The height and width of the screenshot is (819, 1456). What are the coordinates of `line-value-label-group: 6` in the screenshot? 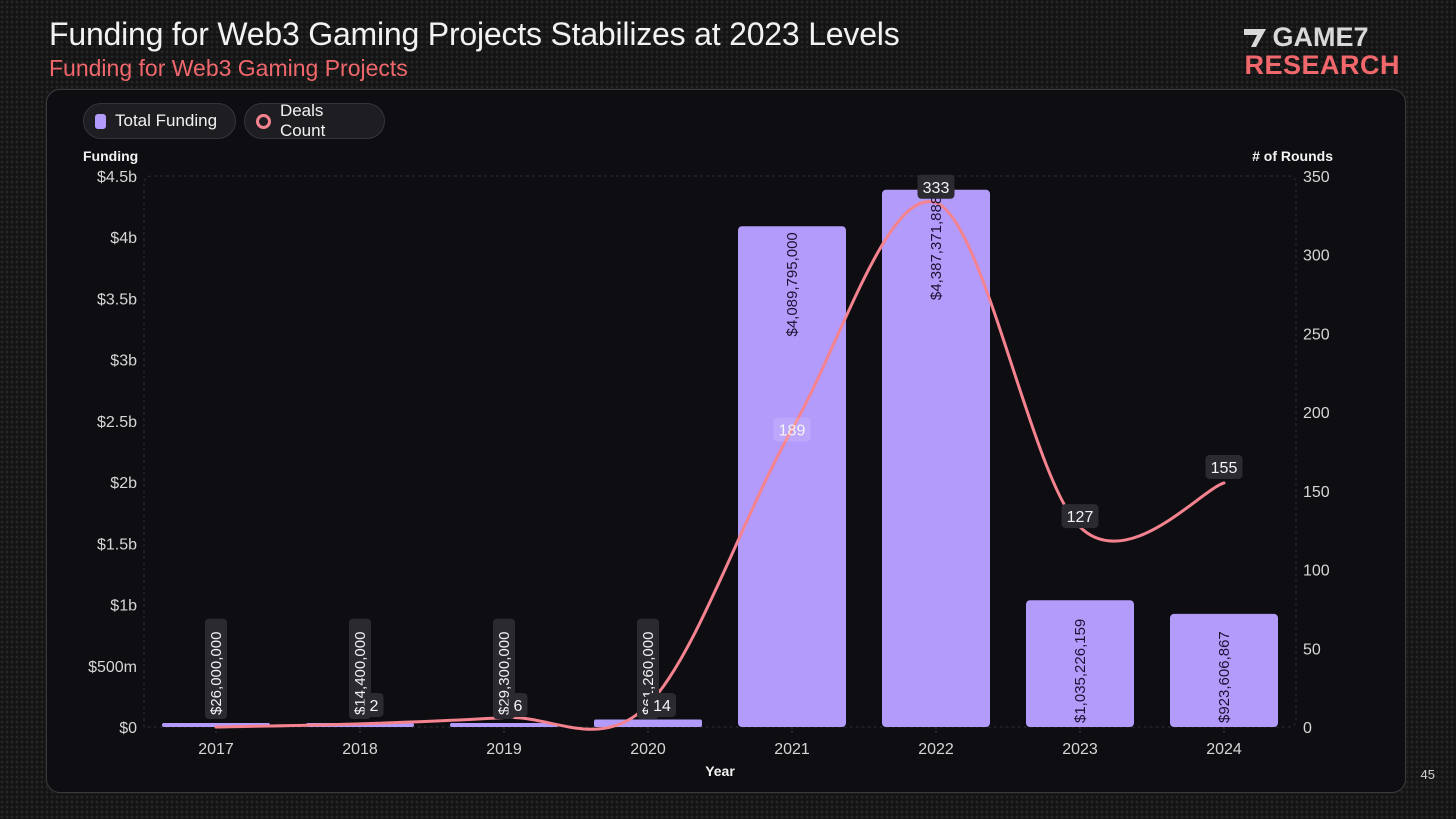 It's located at (518, 705).